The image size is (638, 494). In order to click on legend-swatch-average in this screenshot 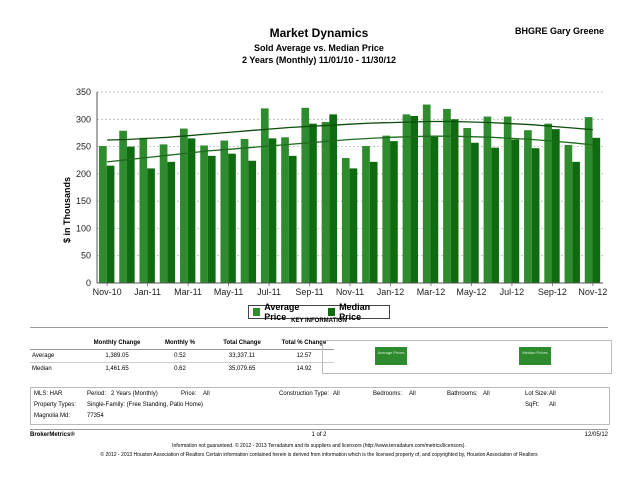, I will do `click(257, 312)`.